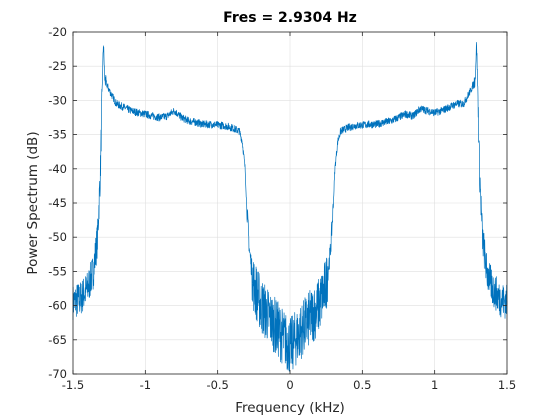 This screenshot has height=420, width=560. I want to click on x-tick-label: 0, so click(289, 385).